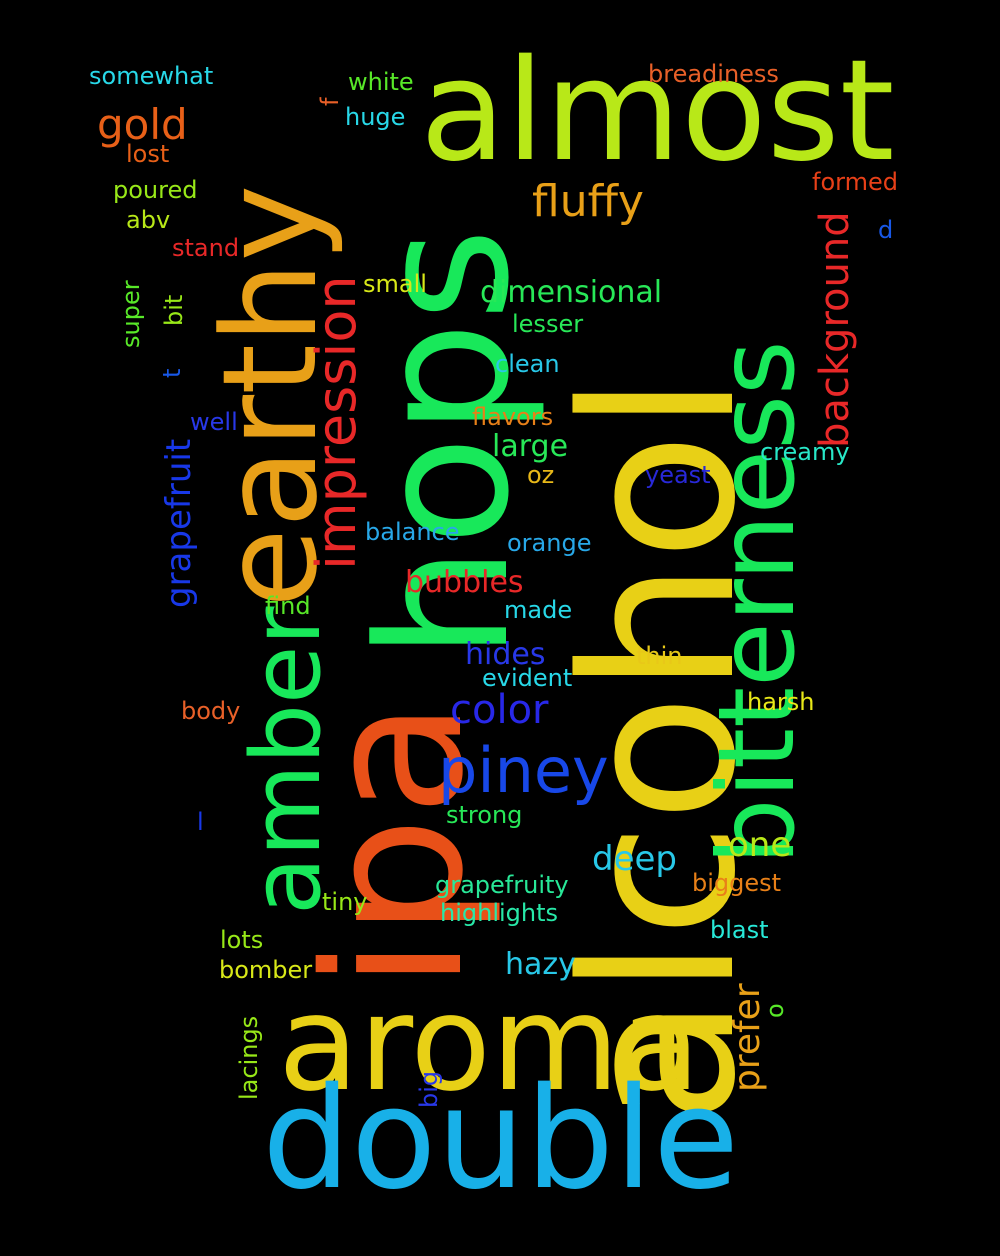 This screenshot has height=1256, width=1000. I want to click on word-impression: impression, so click(336, 422).